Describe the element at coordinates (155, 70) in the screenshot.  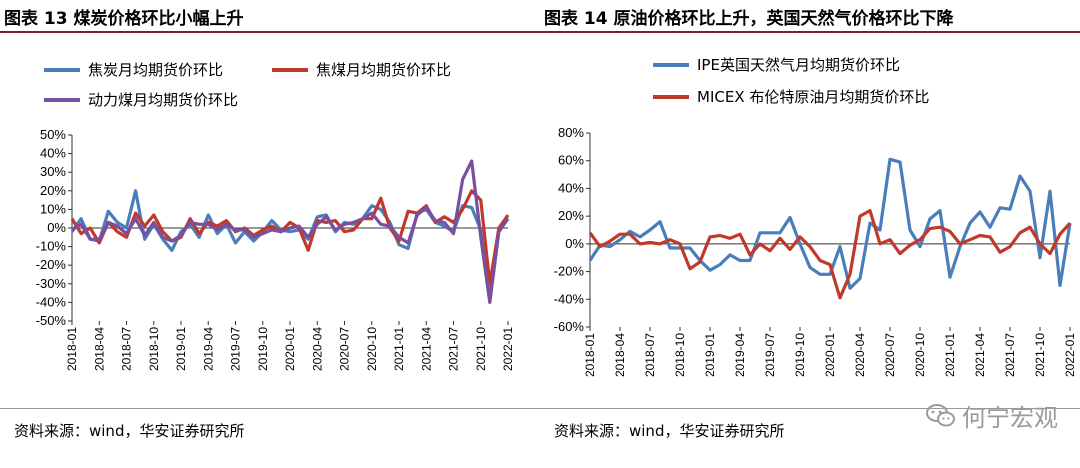
I see `legend-label: 焦炭月均期货价环比` at that location.